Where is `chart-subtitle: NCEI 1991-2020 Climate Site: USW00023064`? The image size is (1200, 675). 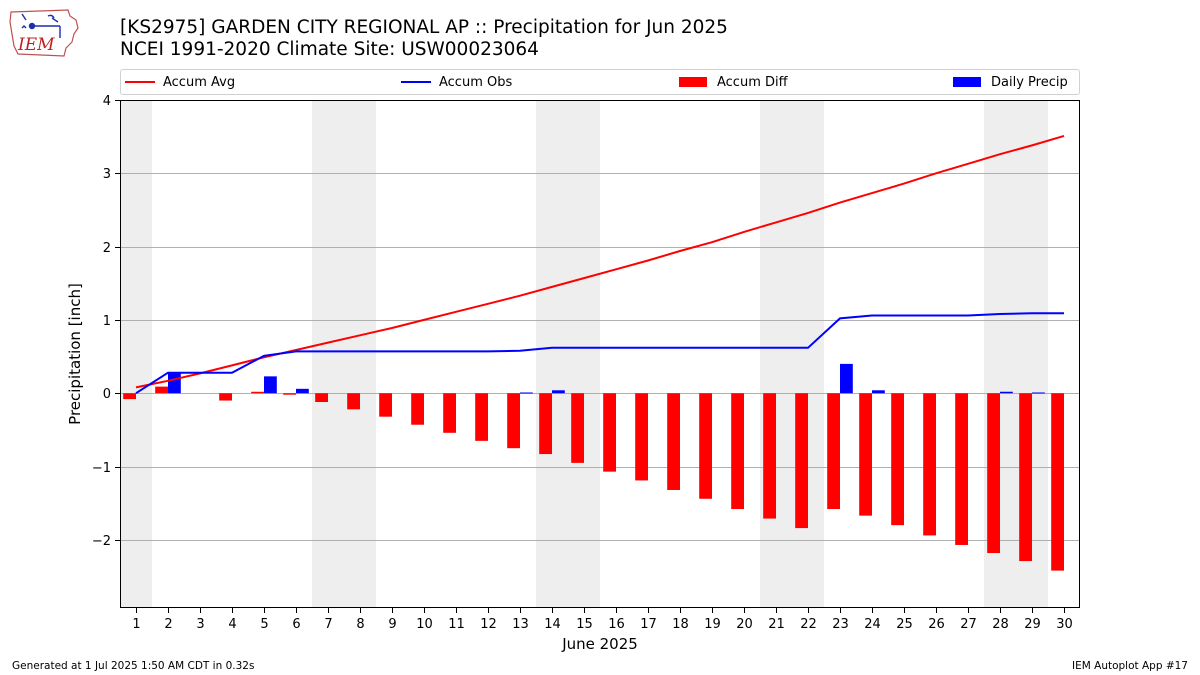 chart-subtitle: NCEI 1991-2020 Climate Site: USW00023064 is located at coordinates (329, 49).